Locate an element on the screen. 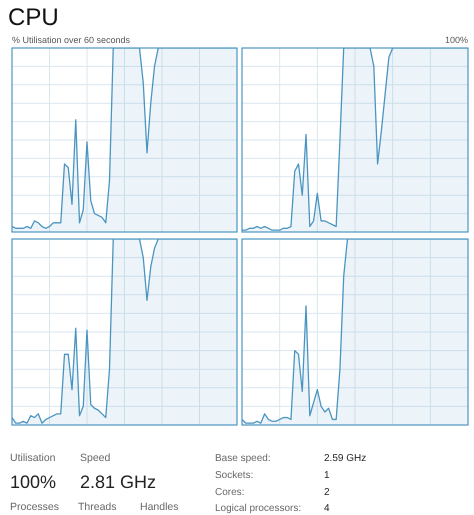 Image resolution: width=474 pixels, height=515 pixels. text: Cores: is located at coordinates (229, 492).